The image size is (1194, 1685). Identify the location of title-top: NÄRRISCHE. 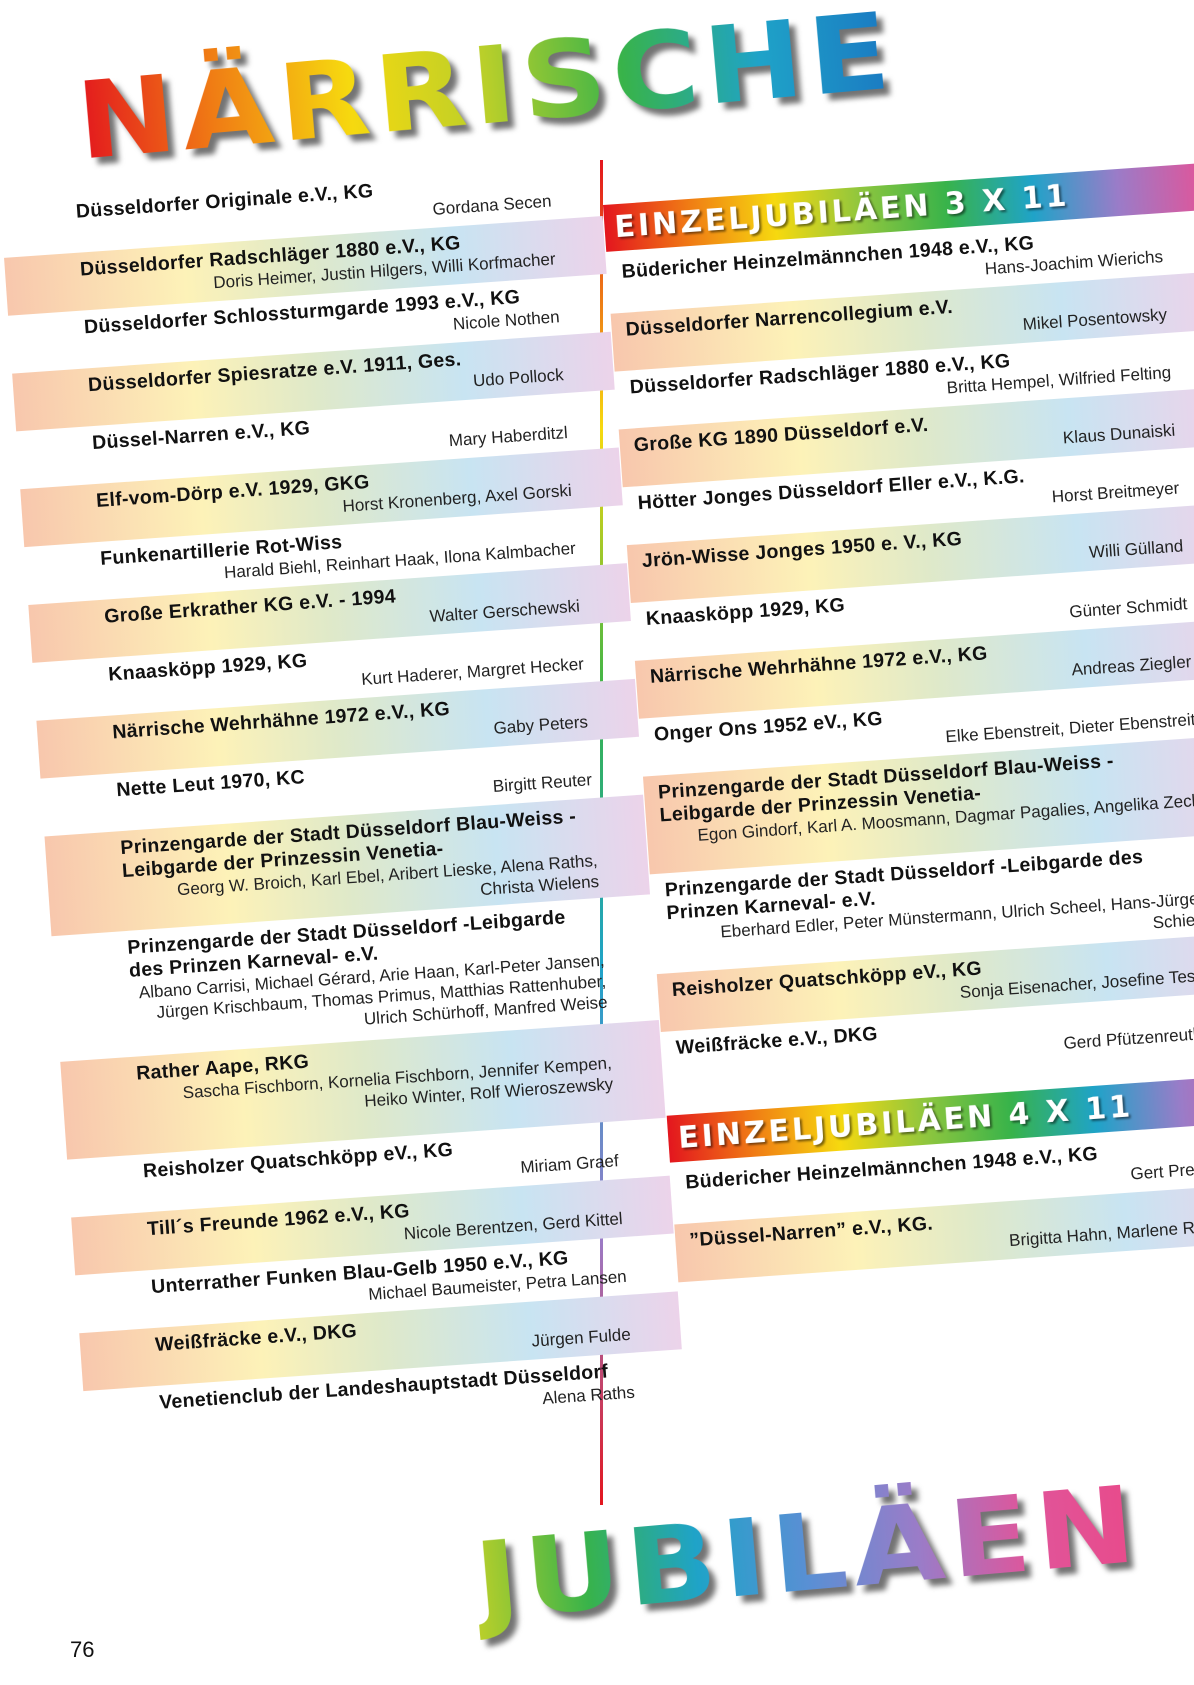
(486, 92).